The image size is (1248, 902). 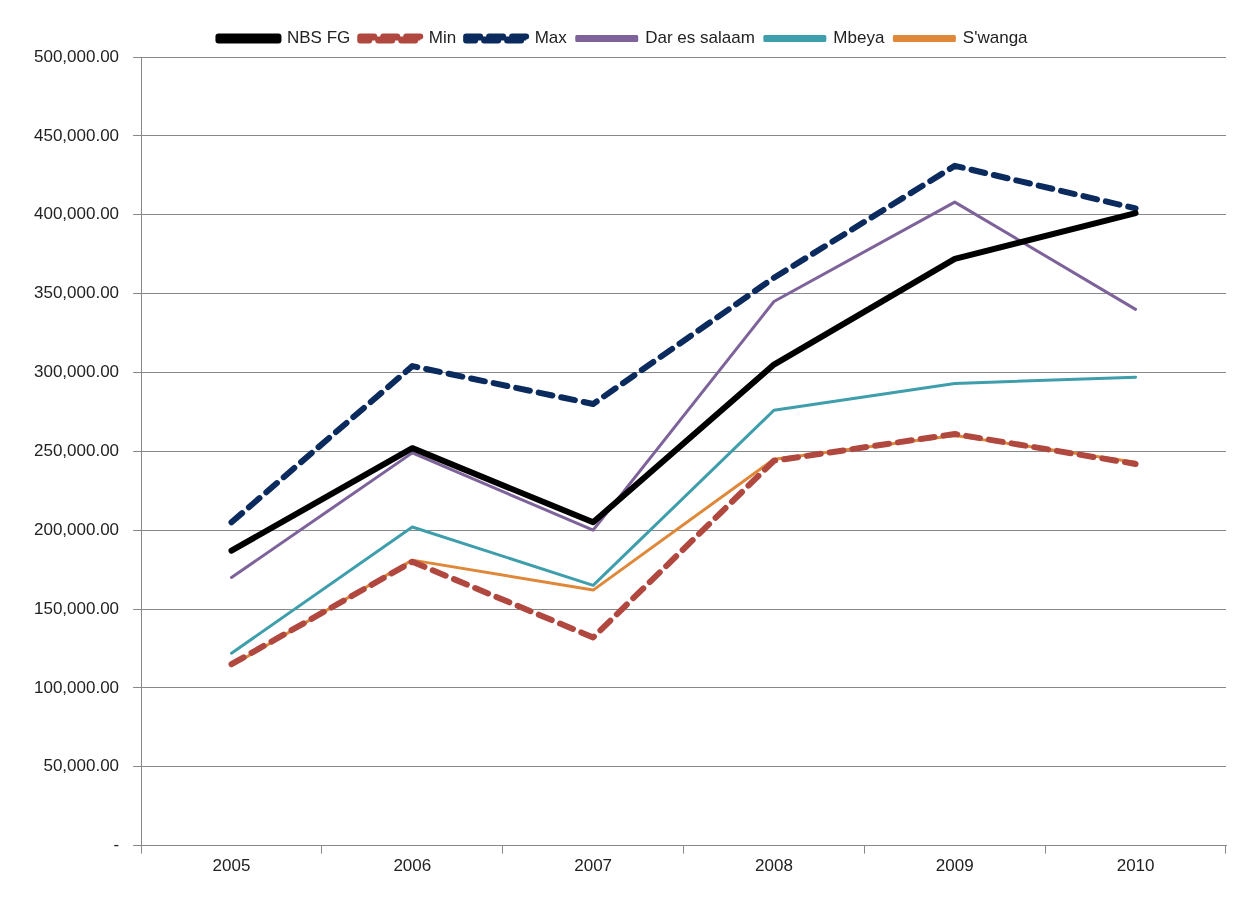 What do you see at coordinates (76, 450) in the screenshot?
I see `y-tick-label: 250,000.00` at bounding box center [76, 450].